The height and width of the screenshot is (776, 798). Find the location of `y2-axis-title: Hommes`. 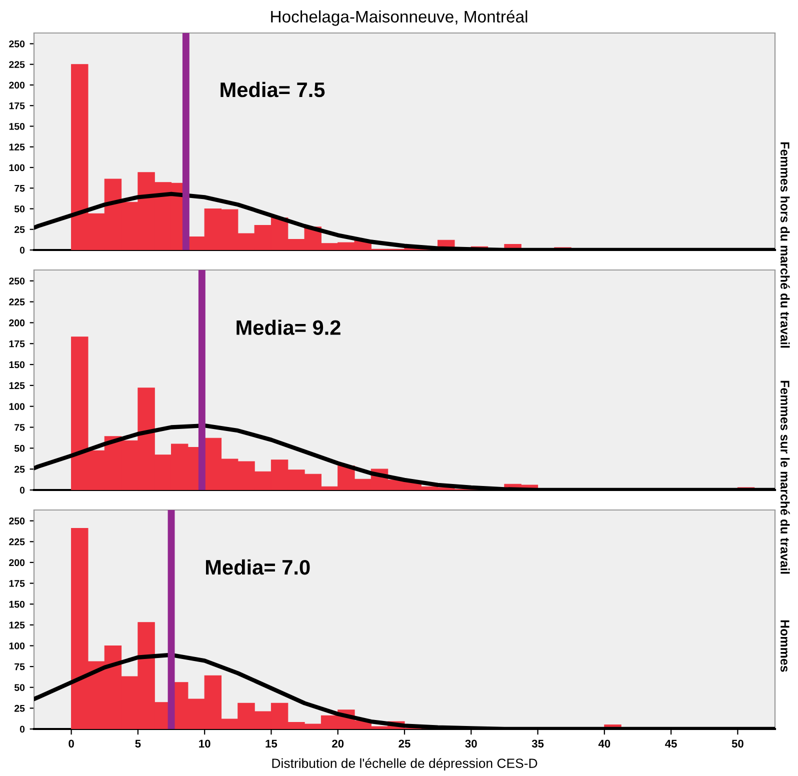

y2-axis-title: Hommes is located at coordinates (785, 646).